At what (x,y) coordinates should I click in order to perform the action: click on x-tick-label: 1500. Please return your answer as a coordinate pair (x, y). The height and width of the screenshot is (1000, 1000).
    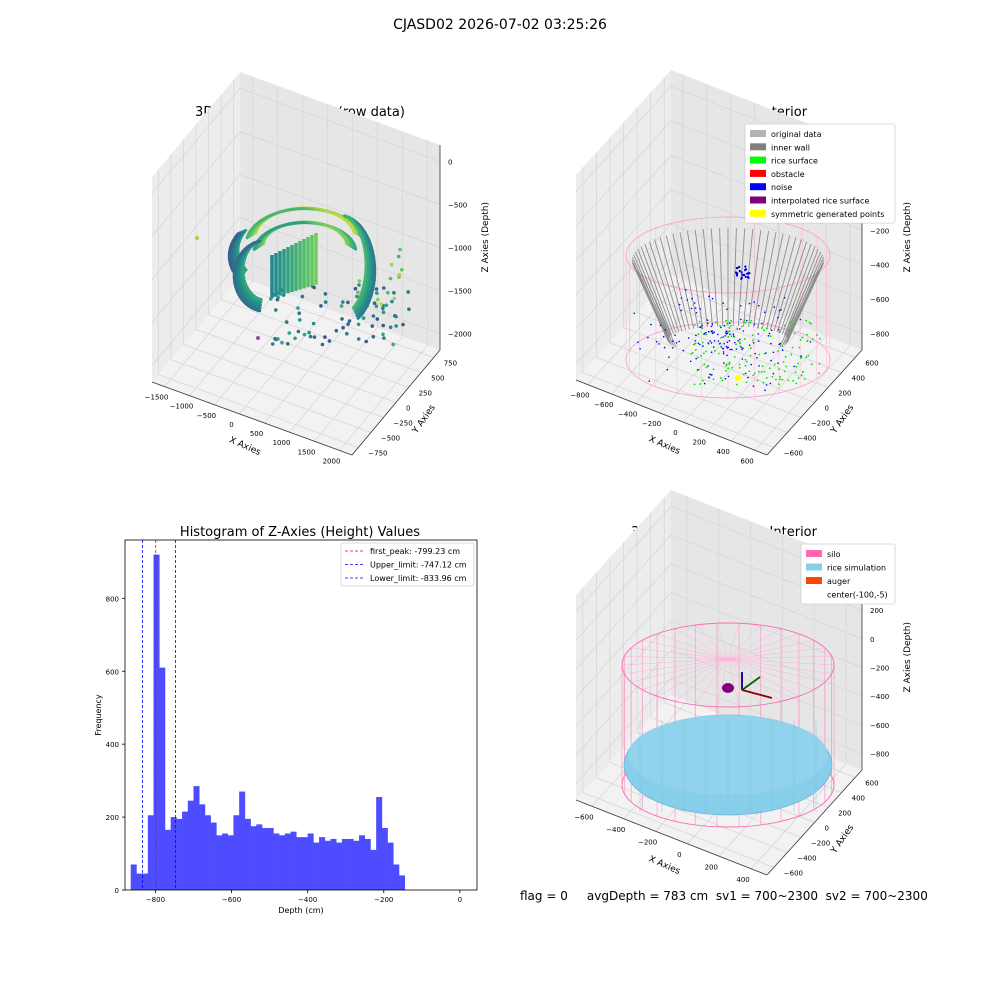
    Looking at the image, I should click on (307, 452).